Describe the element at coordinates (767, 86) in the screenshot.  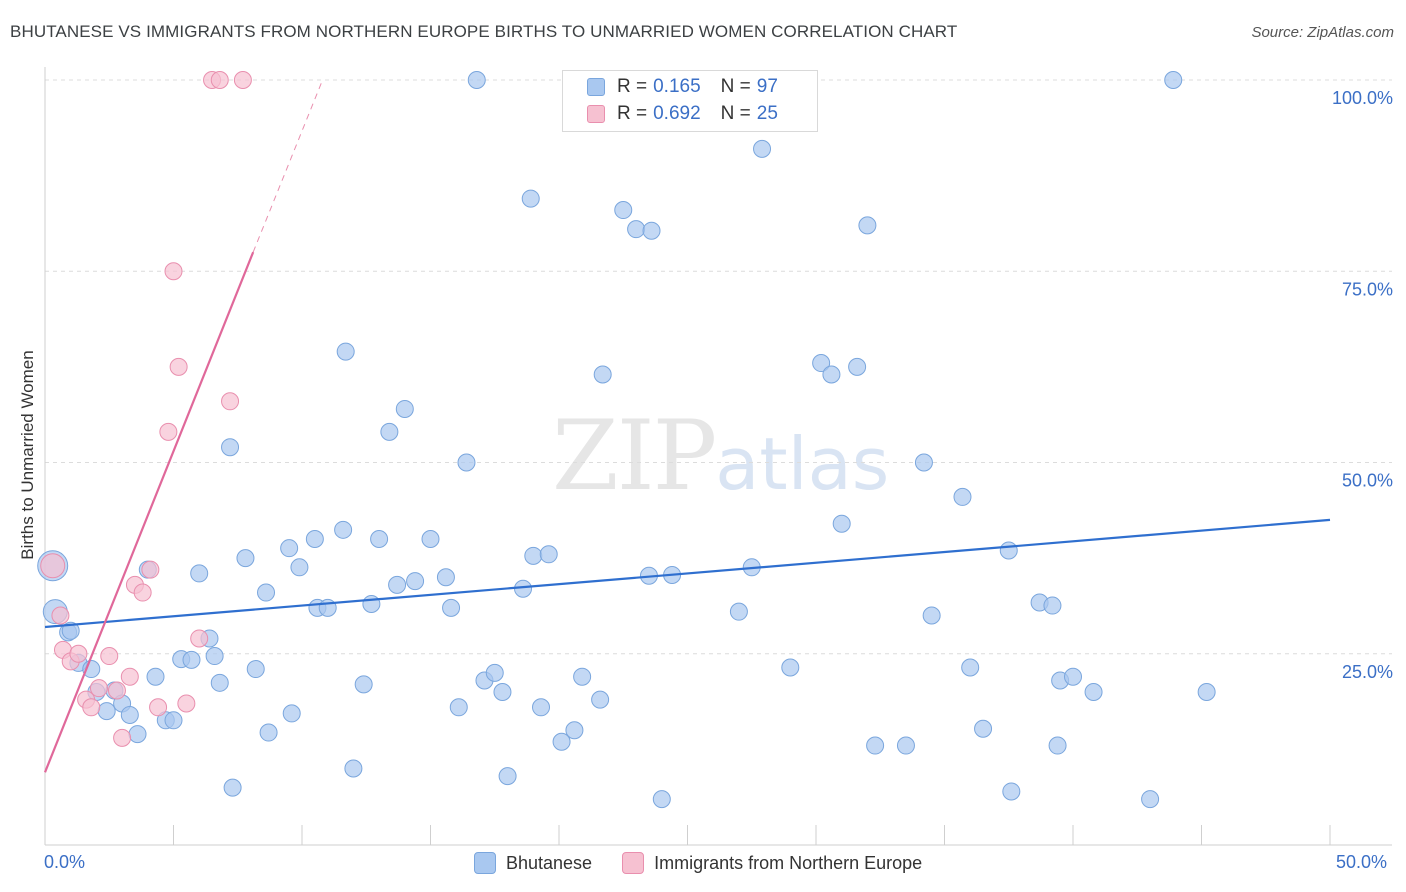
I see `legend-n-value: 97` at that location.